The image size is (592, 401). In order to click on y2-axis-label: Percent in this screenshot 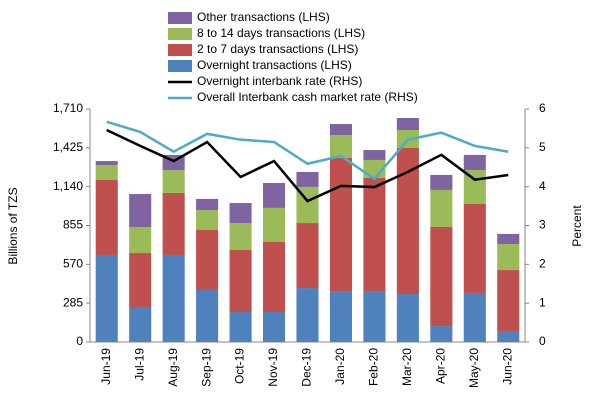, I will do `click(577, 226)`.